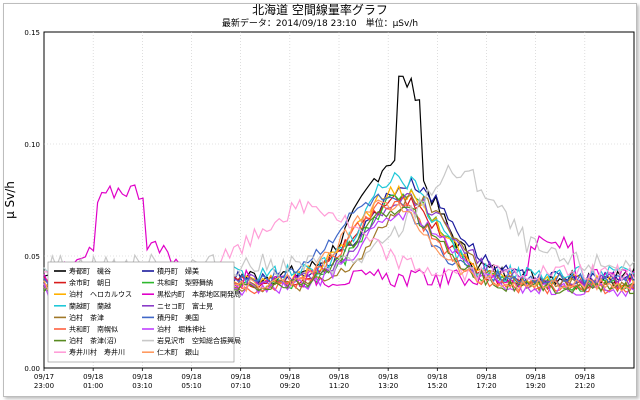  Describe the element at coordinates (86, 317) in the screenshot. I see `legend-label: 泊村 茶津` at that location.